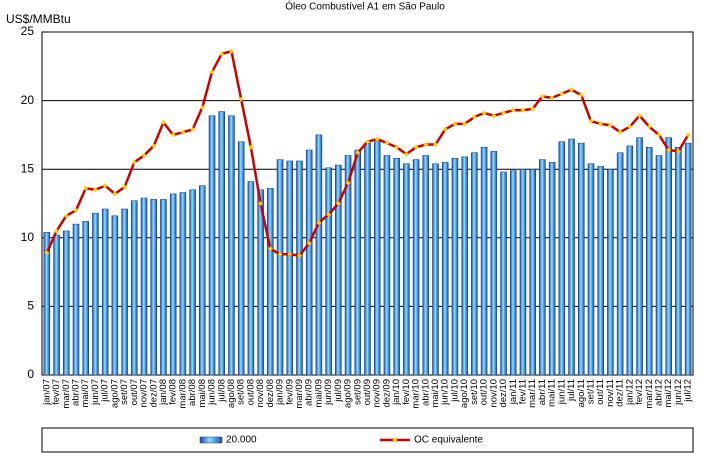 The width and height of the screenshot is (709, 456). Describe the element at coordinates (202, 393) in the screenshot. I see `x-tick-label: mai/08` at that location.